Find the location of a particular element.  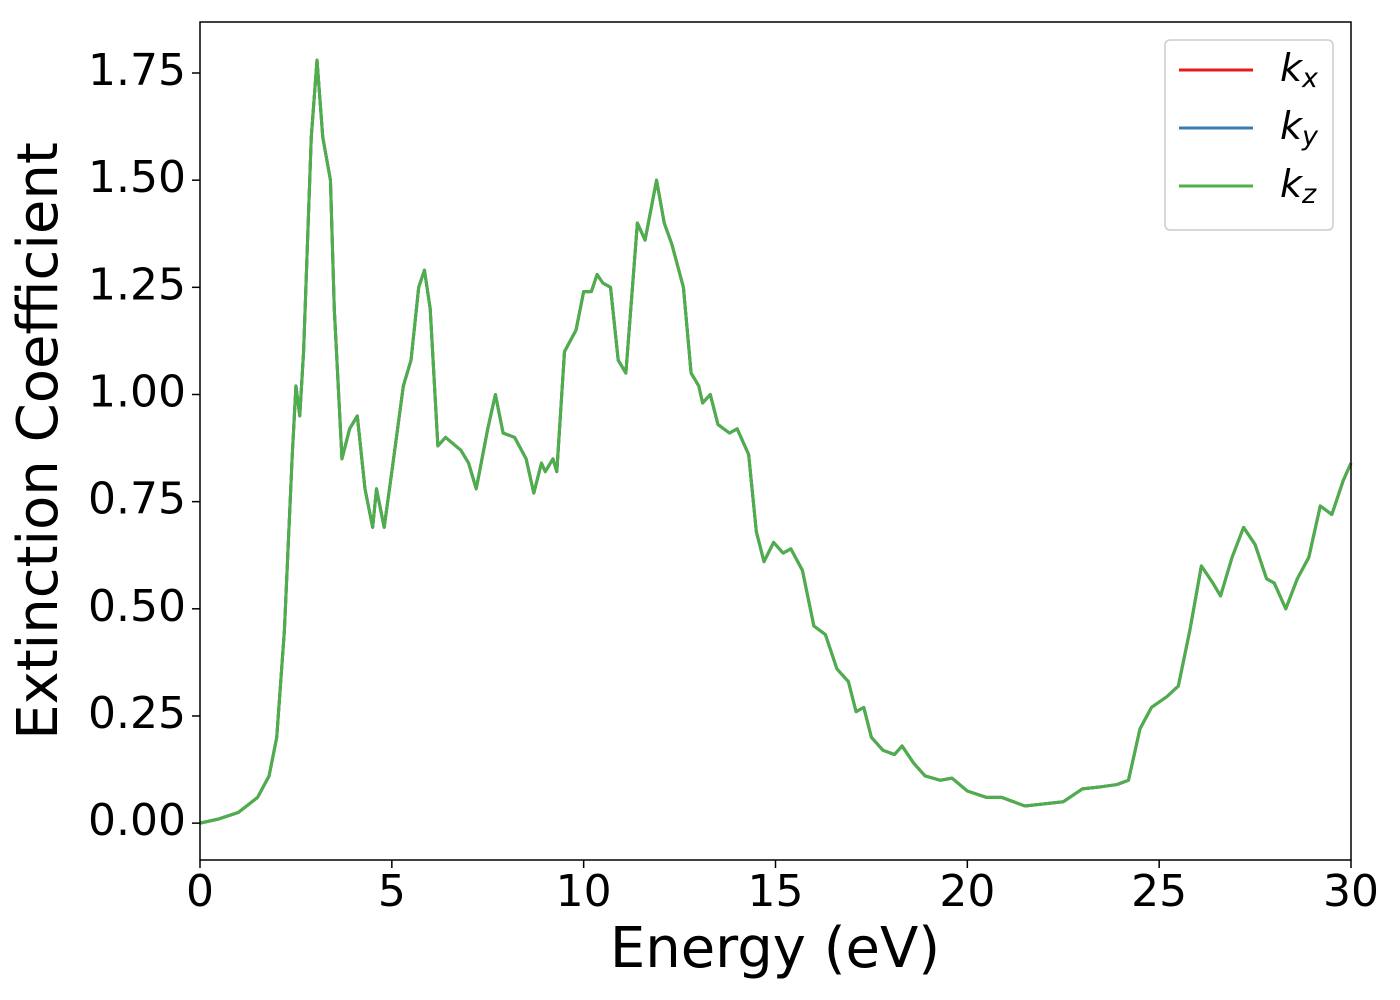

legend-label: ky is located at coordinates (1299, 128).